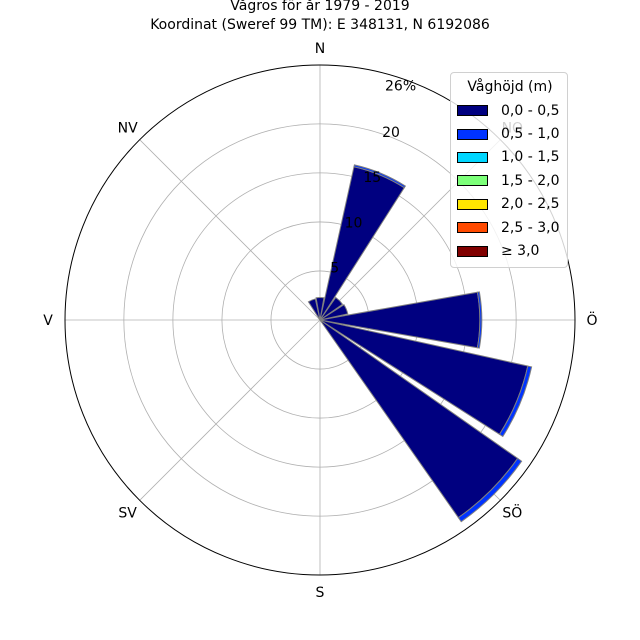 The image size is (640, 640). I want to click on legend-label-5: 2,5 - 3,0, so click(530, 227).